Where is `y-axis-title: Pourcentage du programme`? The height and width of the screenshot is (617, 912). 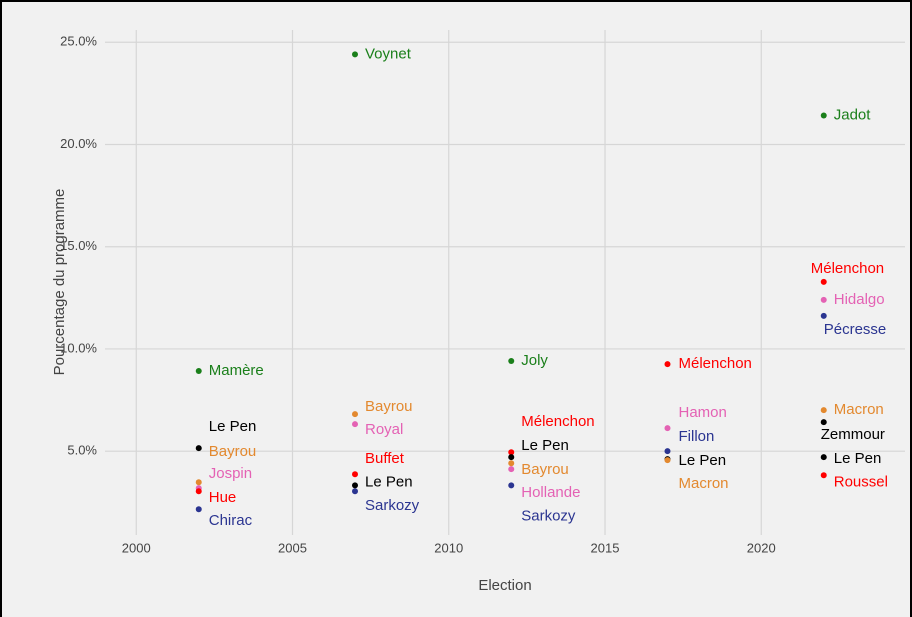 y-axis-title: Pourcentage du programme is located at coordinates (59, 282).